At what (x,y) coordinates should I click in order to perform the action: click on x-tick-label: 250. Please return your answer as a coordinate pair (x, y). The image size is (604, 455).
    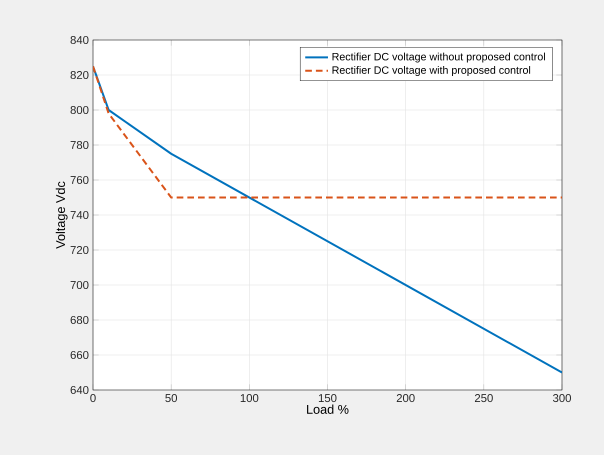
    Looking at the image, I should click on (483, 398).